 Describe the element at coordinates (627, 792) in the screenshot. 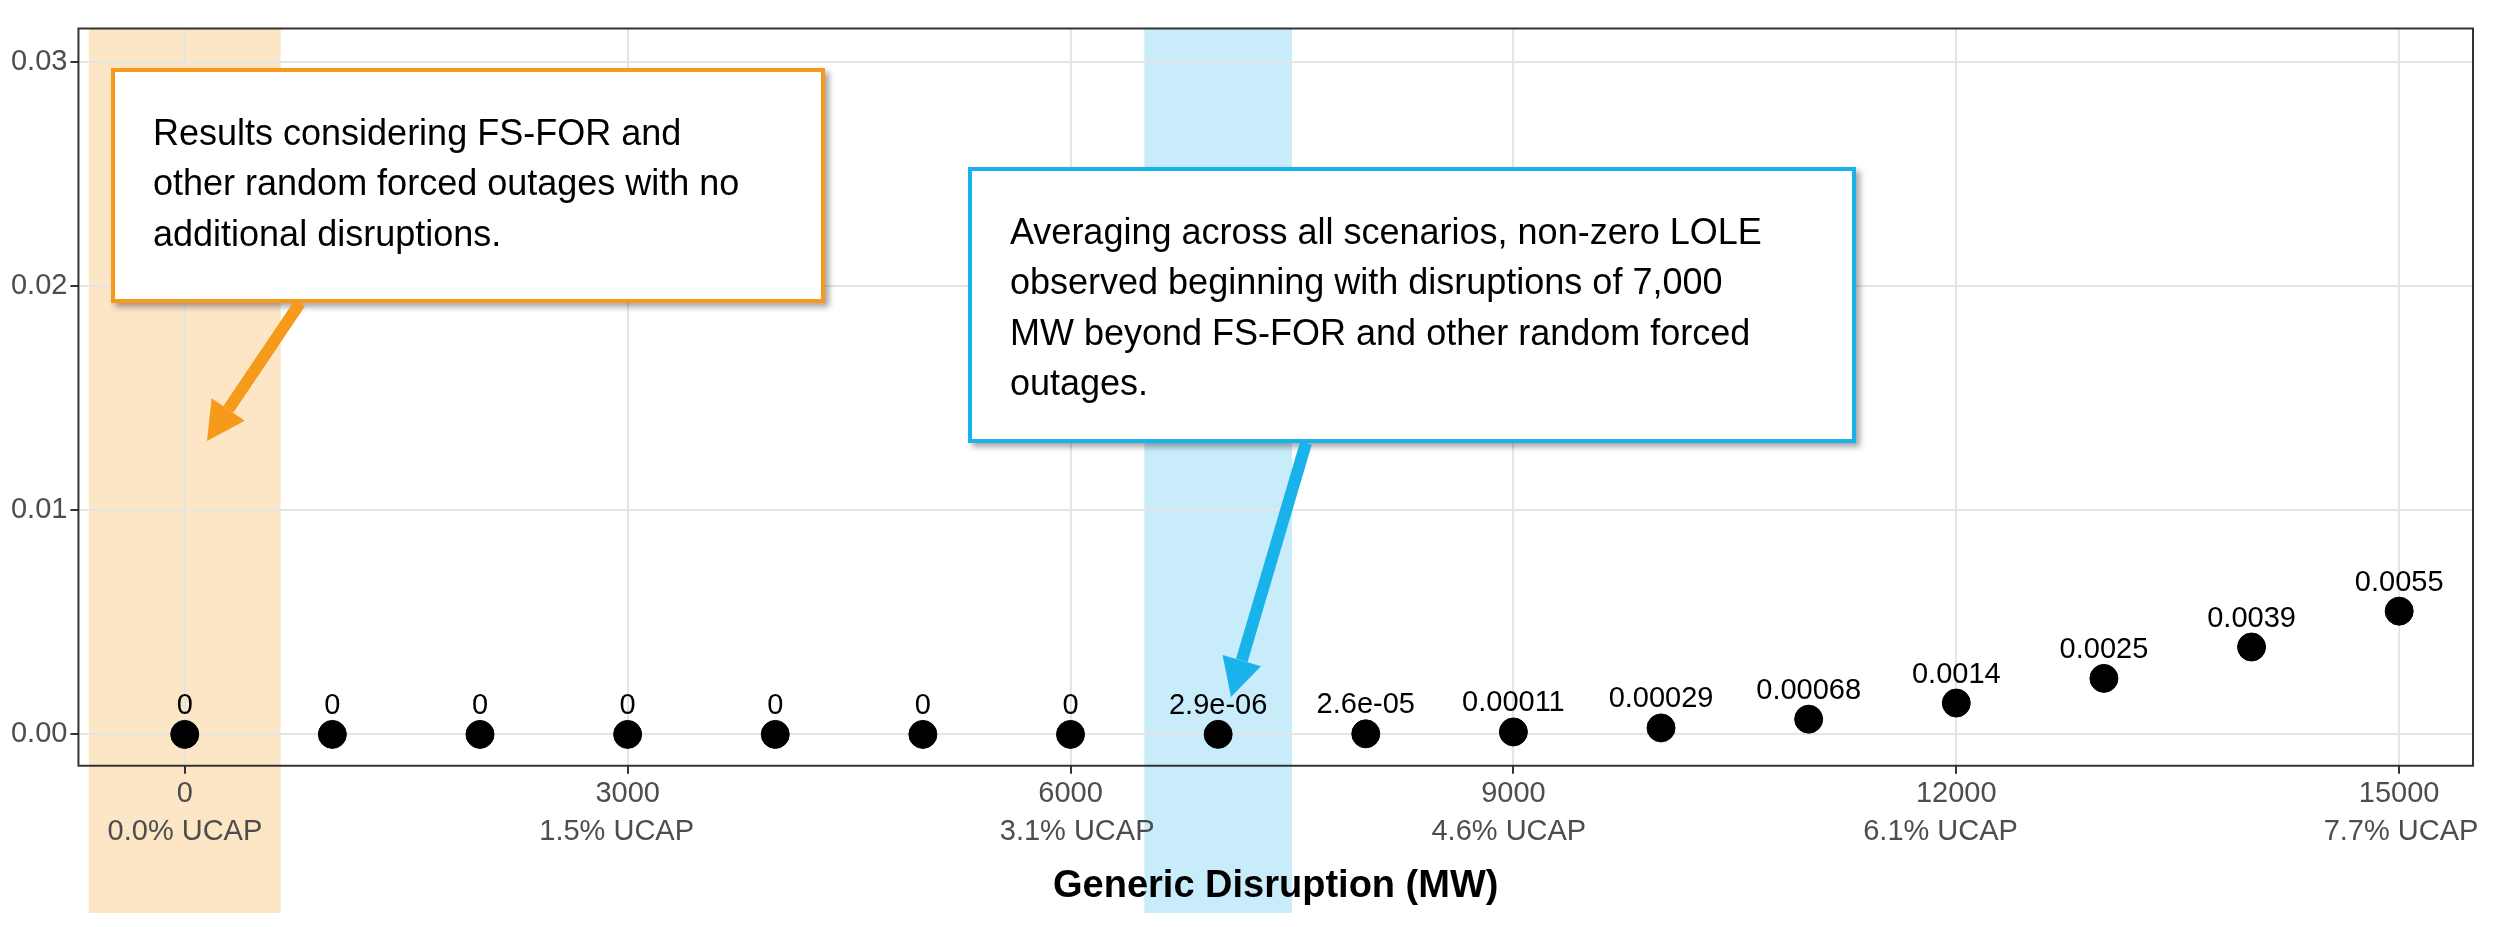

I see `x-tick-label: 3000` at that location.